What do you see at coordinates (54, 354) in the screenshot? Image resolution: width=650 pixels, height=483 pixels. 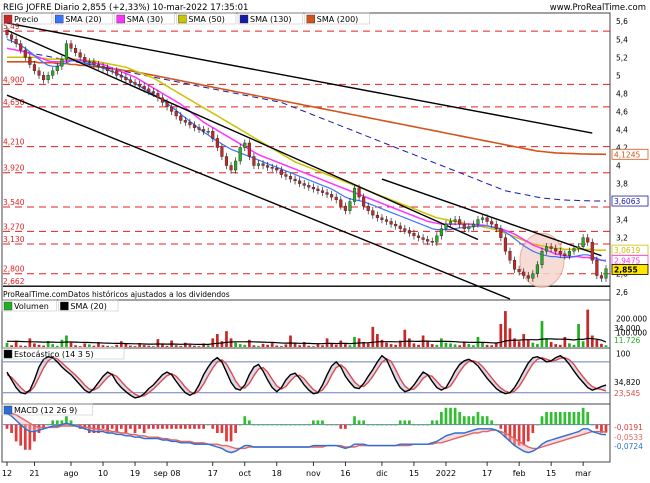 I see `legend-label: Estocástico (14 3 5)` at bounding box center [54, 354].